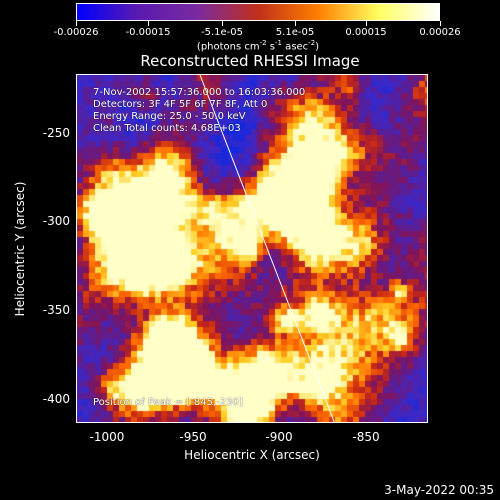 The height and width of the screenshot is (500, 500). What do you see at coordinates (258, 46) in the screenshot?
I see `colorbar-unit-label: (photons cm-2 s-1 asec-2)` at bounding box center [258, 46].